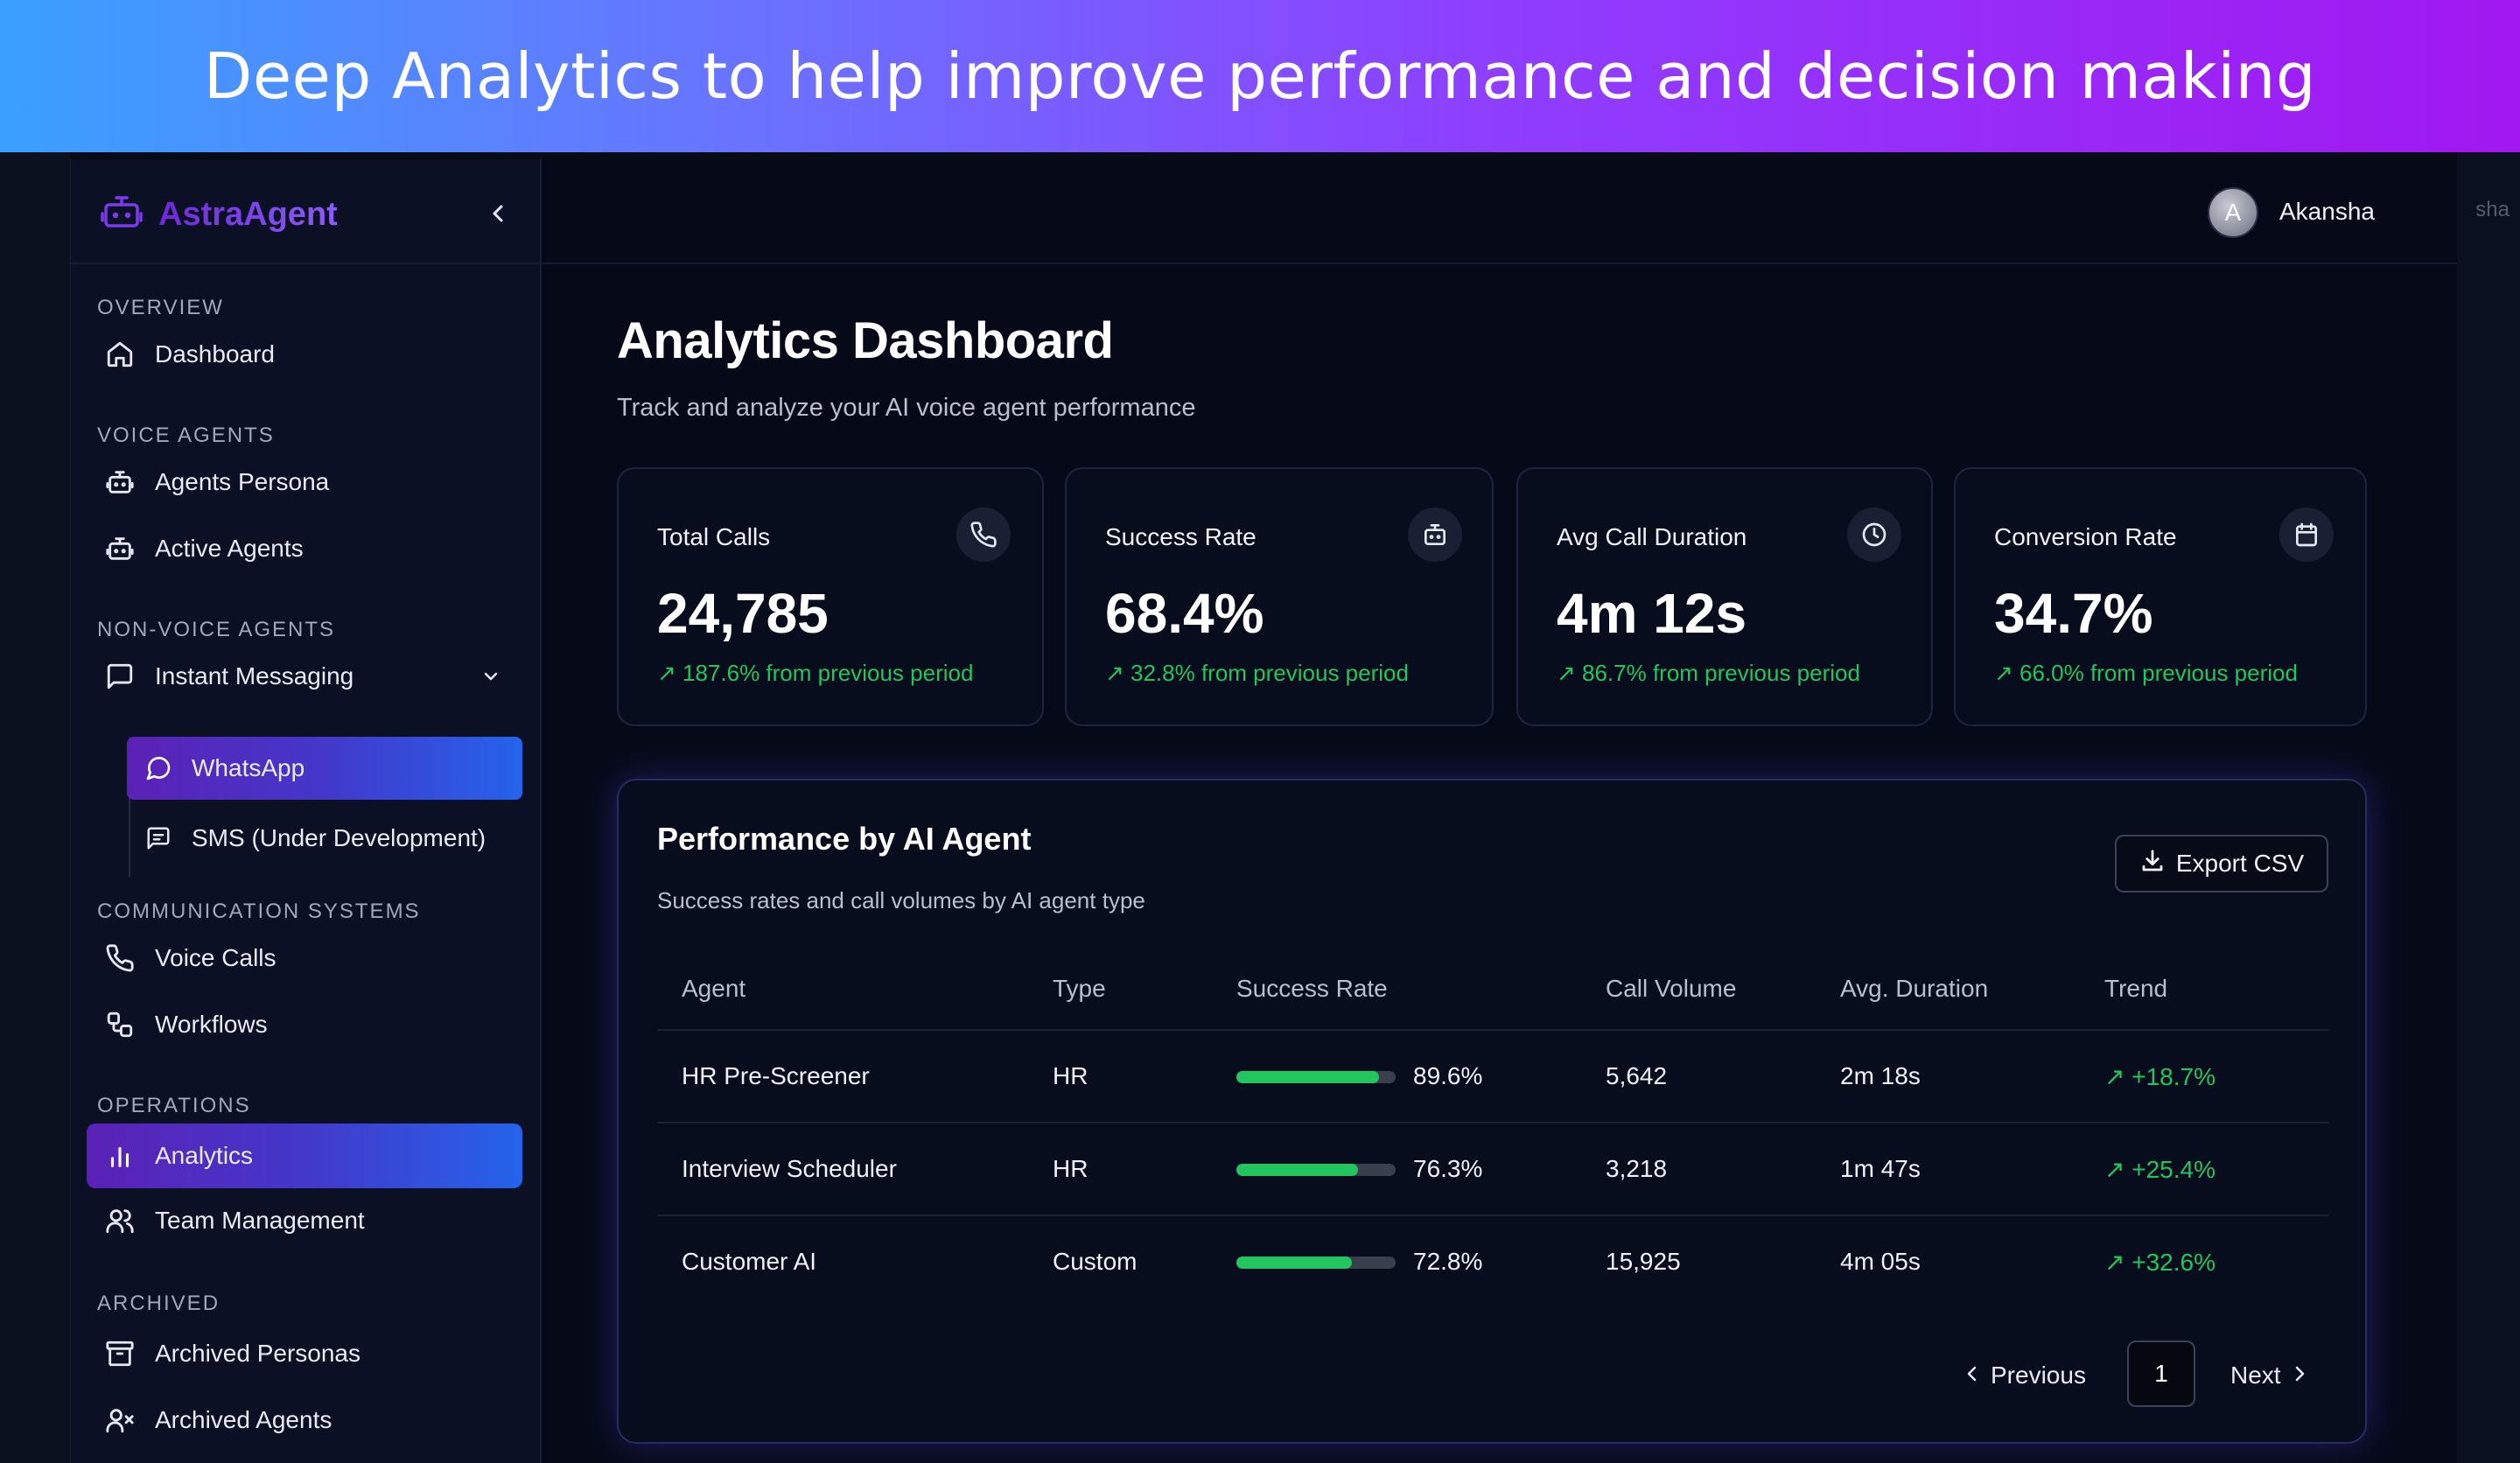 The image size is (2520, 1463). What do you see at coordinates (304, 958) in the screenshot?
I see `sidebar-item-voice-calls: Voice Calls` at bounding box center [304, 958].